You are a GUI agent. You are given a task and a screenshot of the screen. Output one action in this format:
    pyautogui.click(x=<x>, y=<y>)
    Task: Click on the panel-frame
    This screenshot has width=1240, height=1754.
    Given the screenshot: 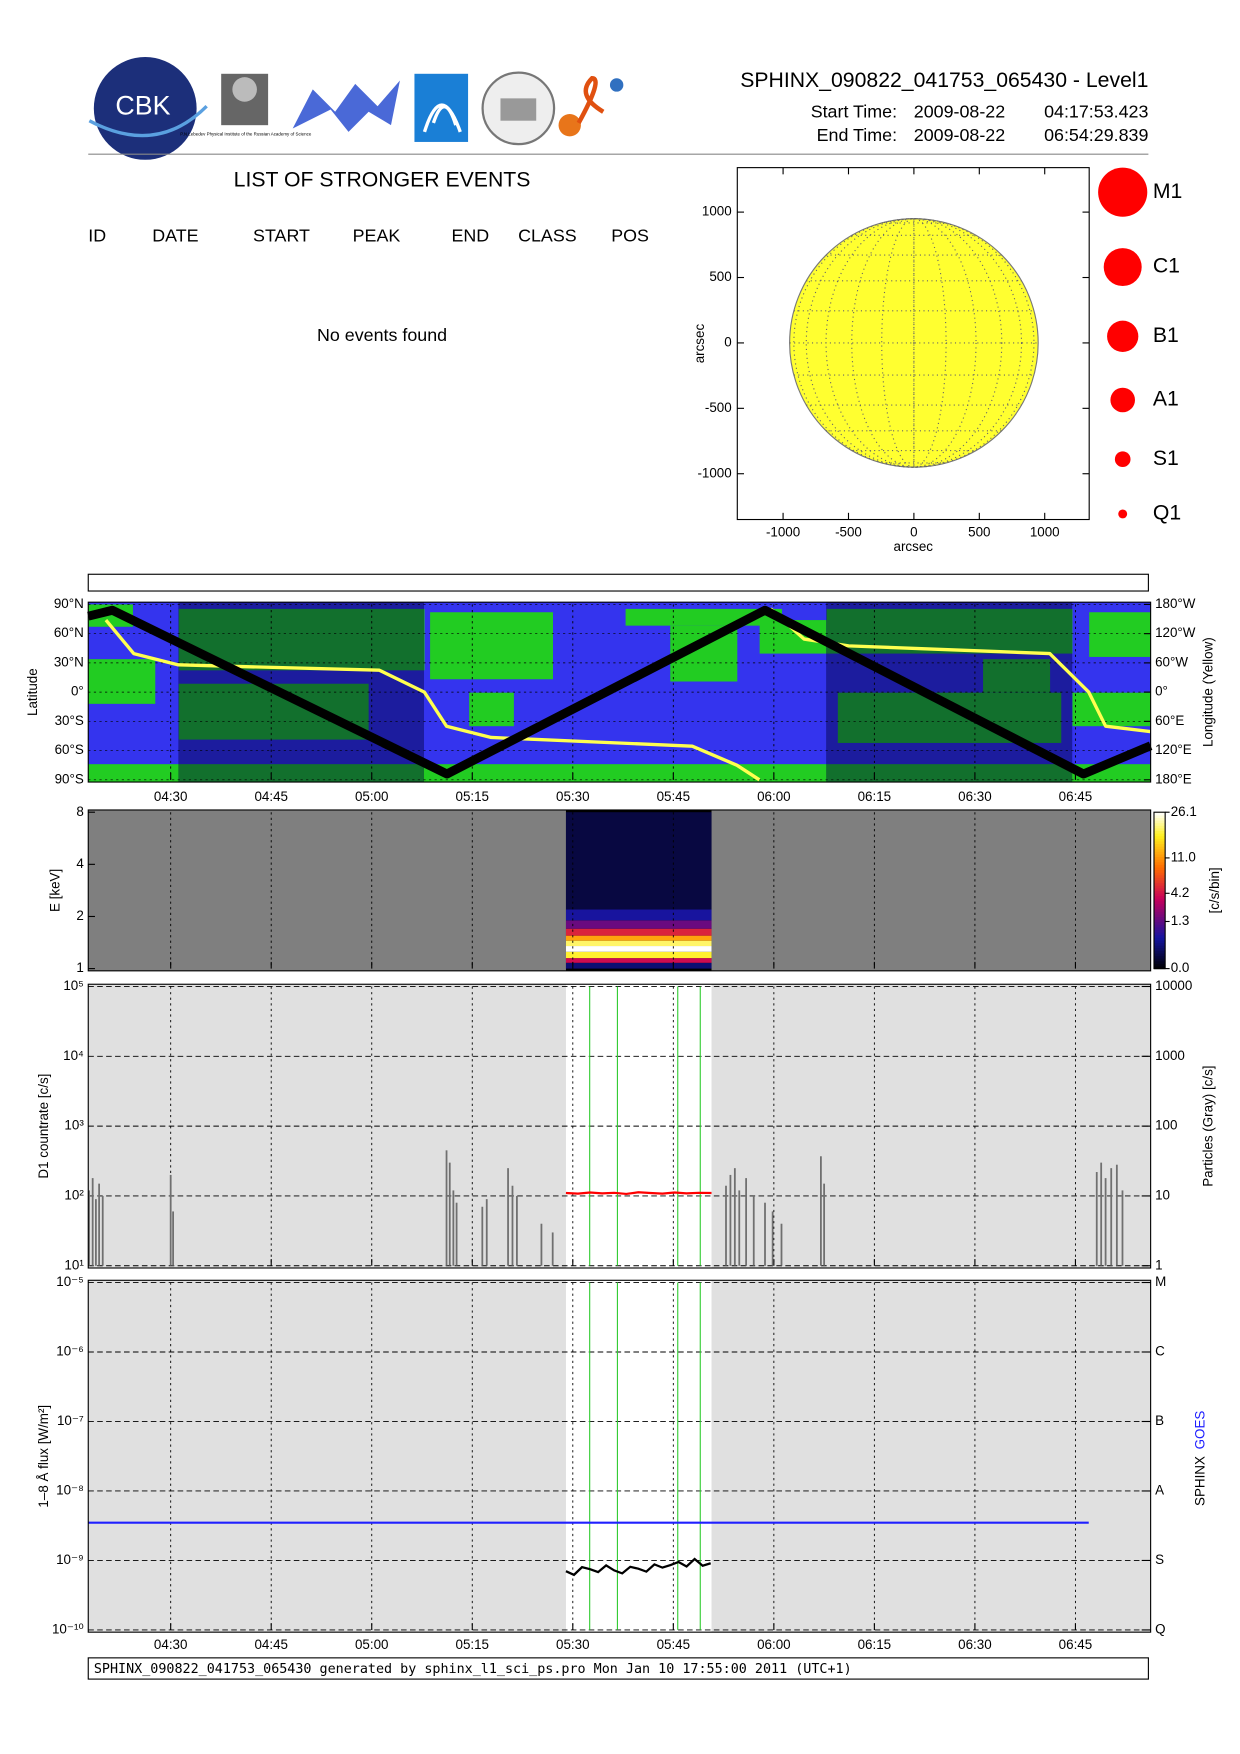 What is the action you would take?
    pyautogui.click(x=619, y=1126)
    